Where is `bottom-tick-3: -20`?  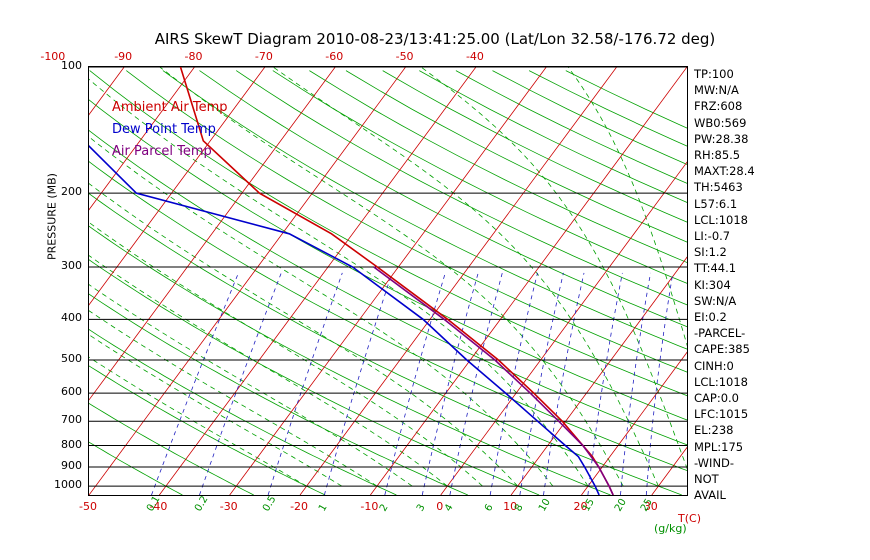
bottom-tick-3: -20 is located at coordinates (299, 506).